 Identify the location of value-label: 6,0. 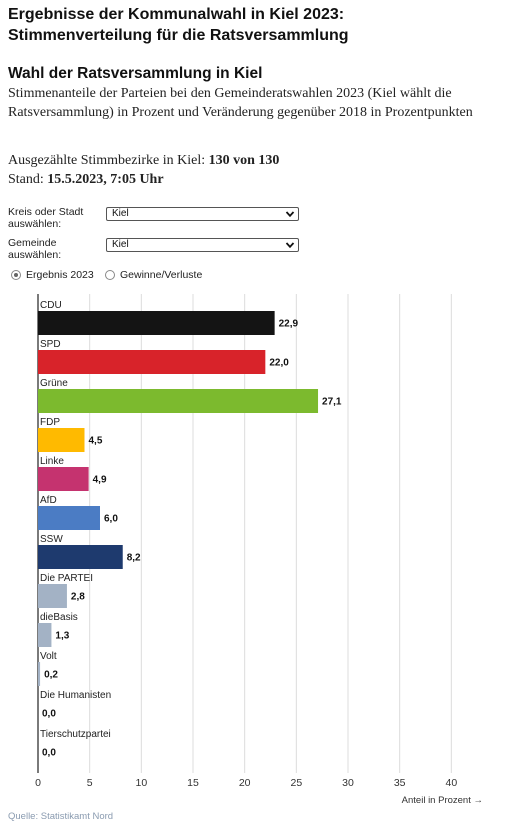
(111, 519).